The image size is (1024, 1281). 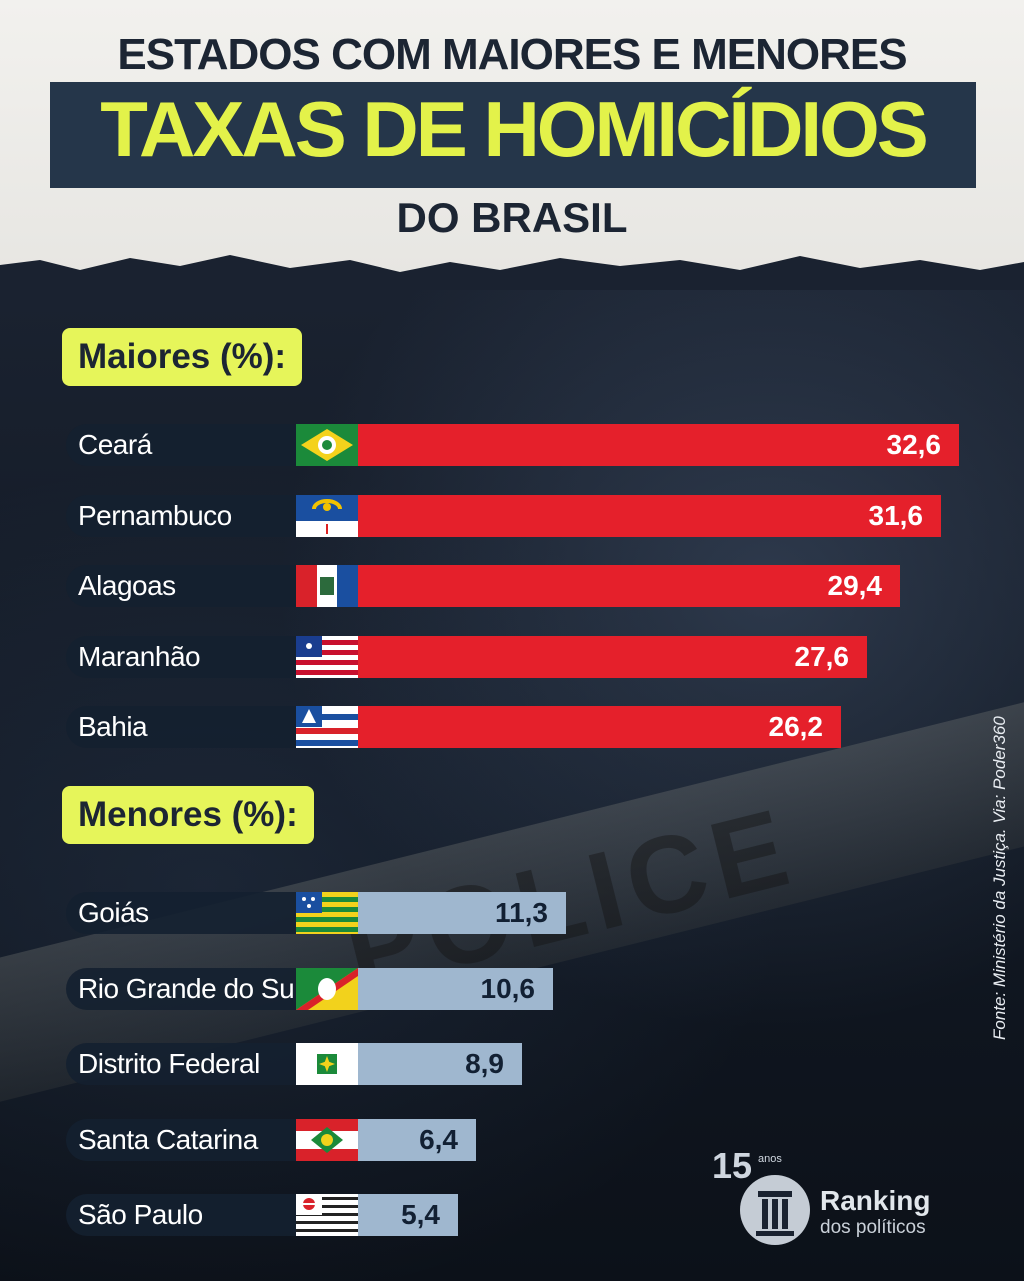 I want to click on category-label: Alagoas, so click(x=127, y=585).